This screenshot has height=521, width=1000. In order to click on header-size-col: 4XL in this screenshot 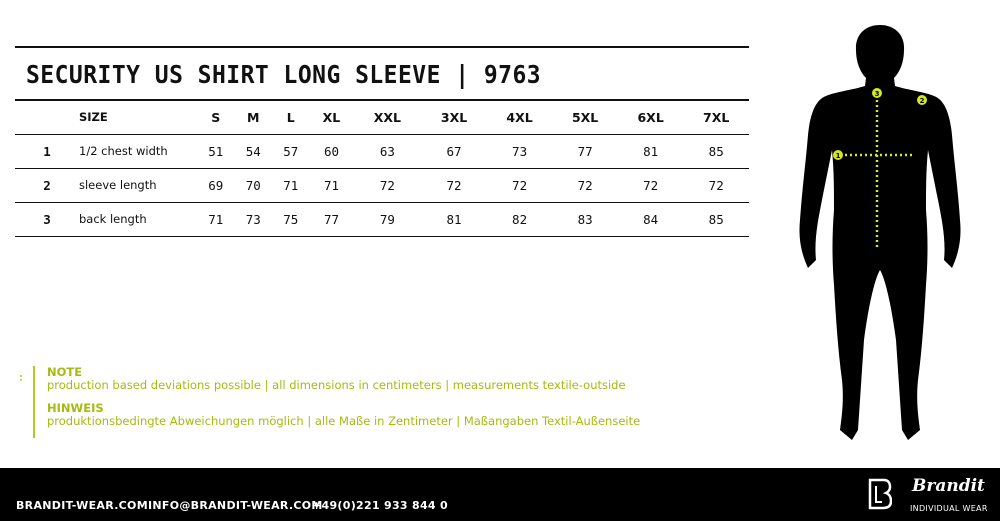, I will do `click(519, 117)`.